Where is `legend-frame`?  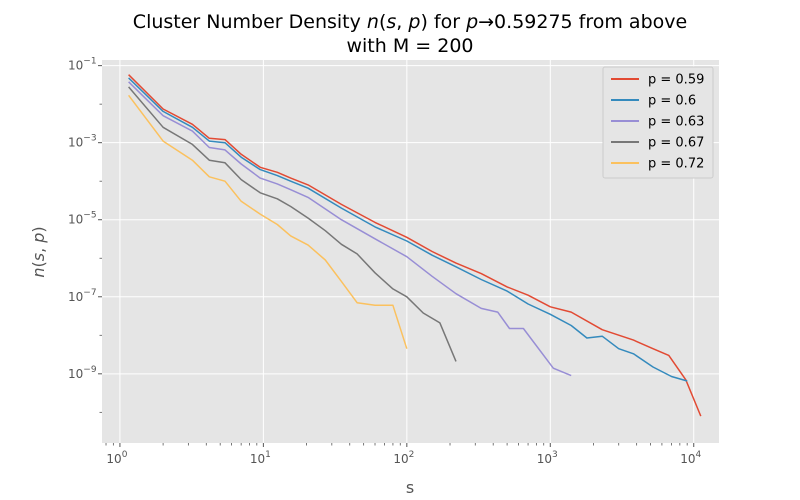
legend-frame is located at coordinates (658, 122).